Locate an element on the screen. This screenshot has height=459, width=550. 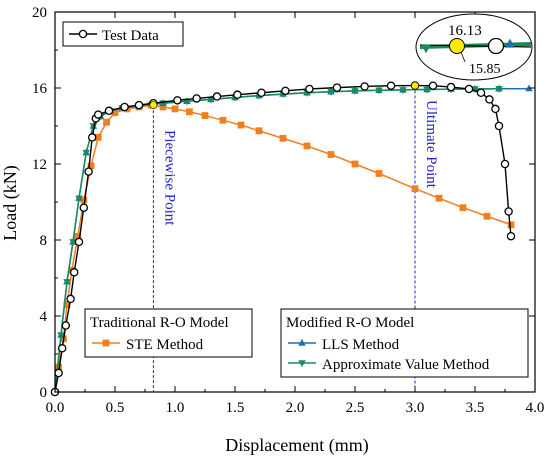
legend-title: Traditional R-O Model is located at coordinates (159, 323).